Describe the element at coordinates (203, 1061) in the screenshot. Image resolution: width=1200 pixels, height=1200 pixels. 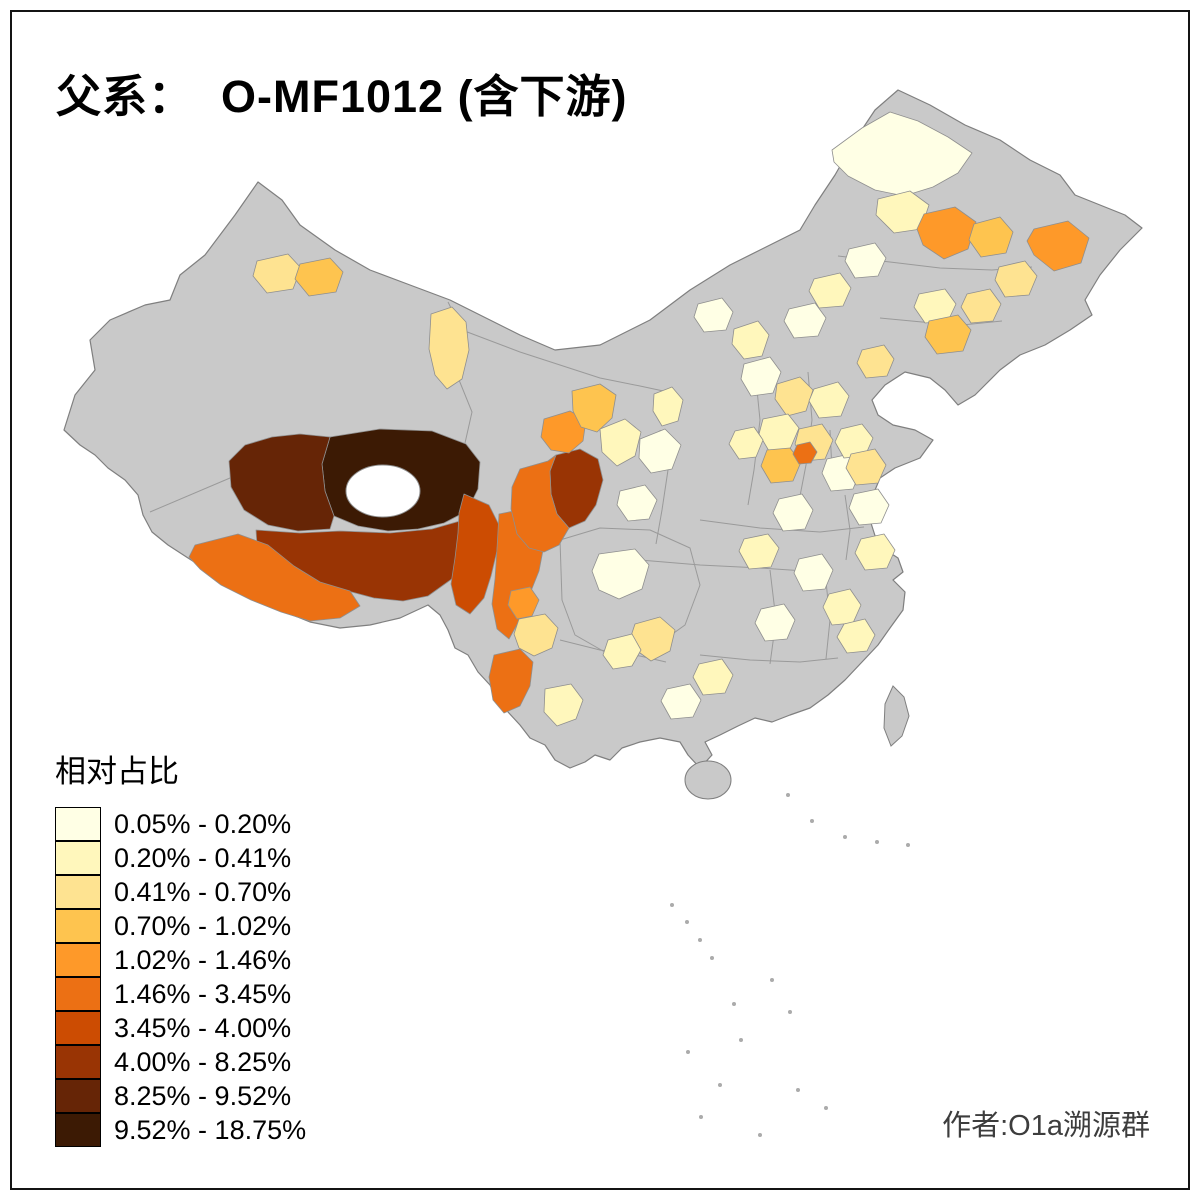
I see `legend-label: 4.00% - 8.25%` at that location.